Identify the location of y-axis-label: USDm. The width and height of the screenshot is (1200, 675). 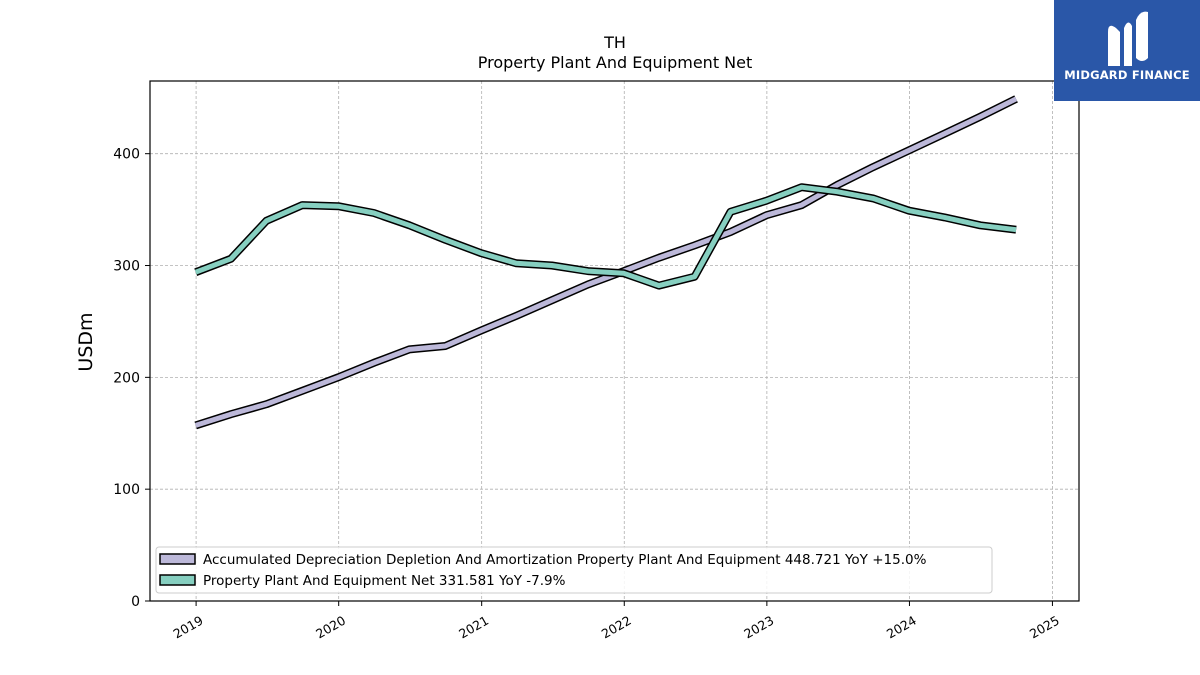
(86, 341).